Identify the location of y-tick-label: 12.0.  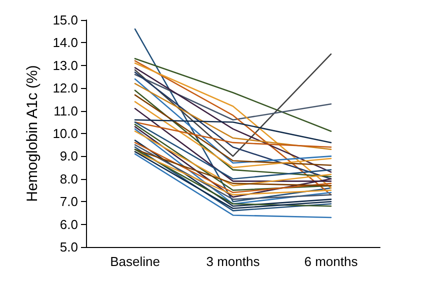
(65, 88).